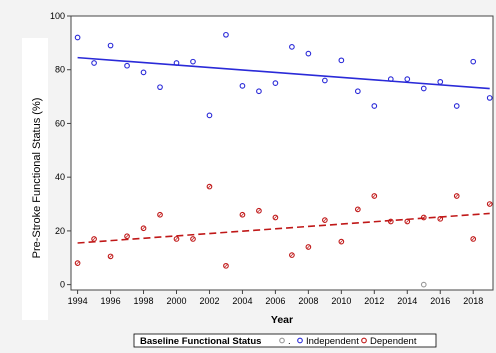 The image size is (496, 353). Describe the element at coordinates (423, 284) in the screenshot. I see `point-missing` at that location.